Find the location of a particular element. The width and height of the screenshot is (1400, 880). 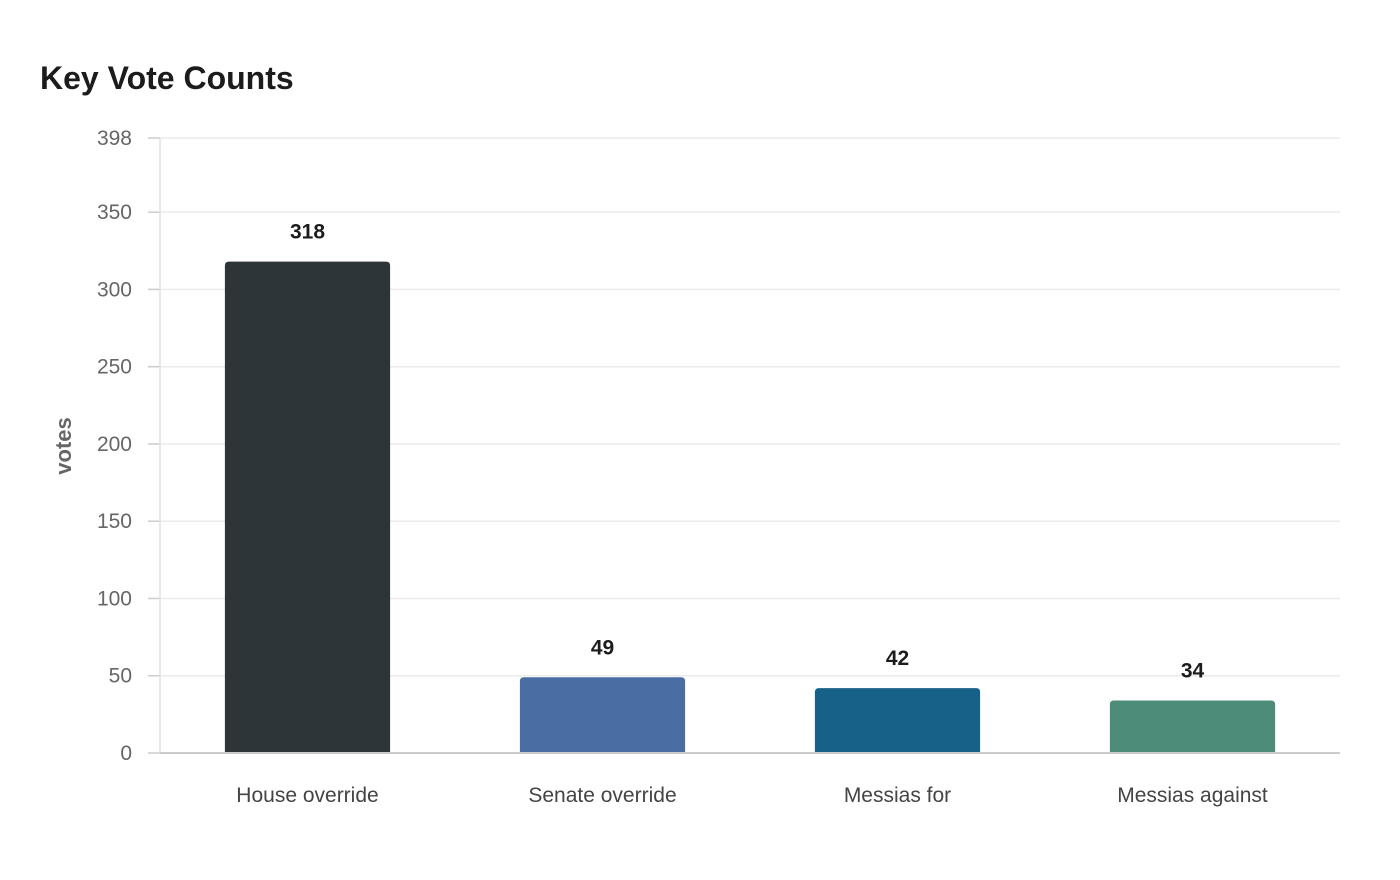

y-tick-labels: 0 50 100 150 200 250 300 350 398 is located at coordinates (114, 446).